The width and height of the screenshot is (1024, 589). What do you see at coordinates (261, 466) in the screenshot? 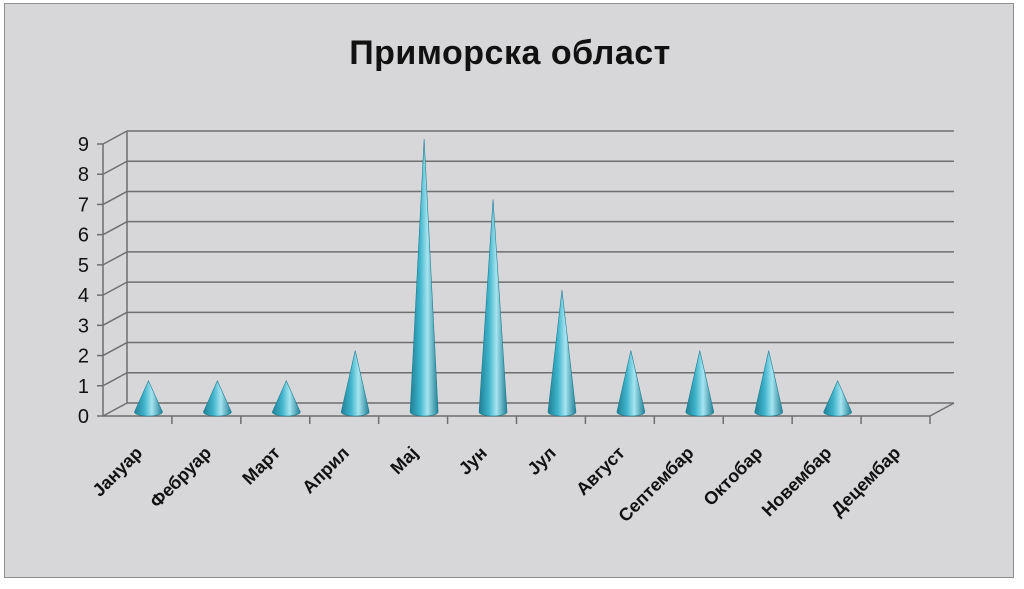
I see `x-category-label: Март` at bounding box center [261, 466].